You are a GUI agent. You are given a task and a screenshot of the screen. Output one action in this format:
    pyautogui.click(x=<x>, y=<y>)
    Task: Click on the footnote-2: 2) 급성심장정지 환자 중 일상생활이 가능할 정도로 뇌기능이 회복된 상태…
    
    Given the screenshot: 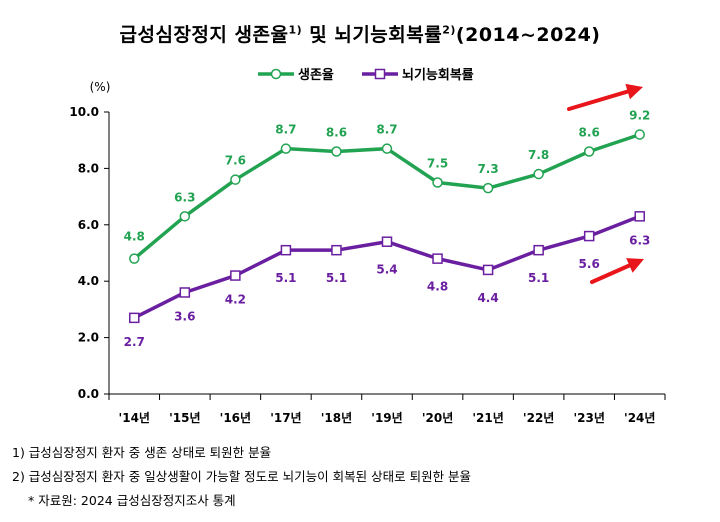 What is the action you would take?
    pyautogui.click(x=242, y=476)
    